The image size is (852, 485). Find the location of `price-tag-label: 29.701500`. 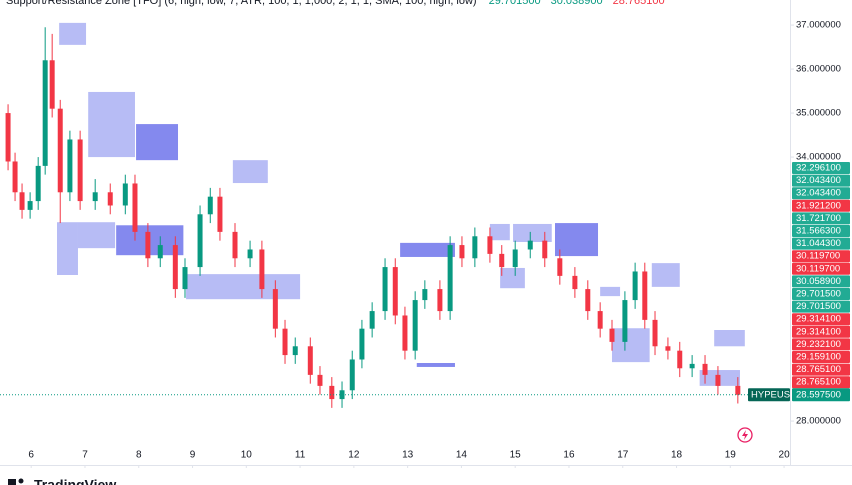

price-tag-label: 29.701500 is located at coordinates (818, 294).